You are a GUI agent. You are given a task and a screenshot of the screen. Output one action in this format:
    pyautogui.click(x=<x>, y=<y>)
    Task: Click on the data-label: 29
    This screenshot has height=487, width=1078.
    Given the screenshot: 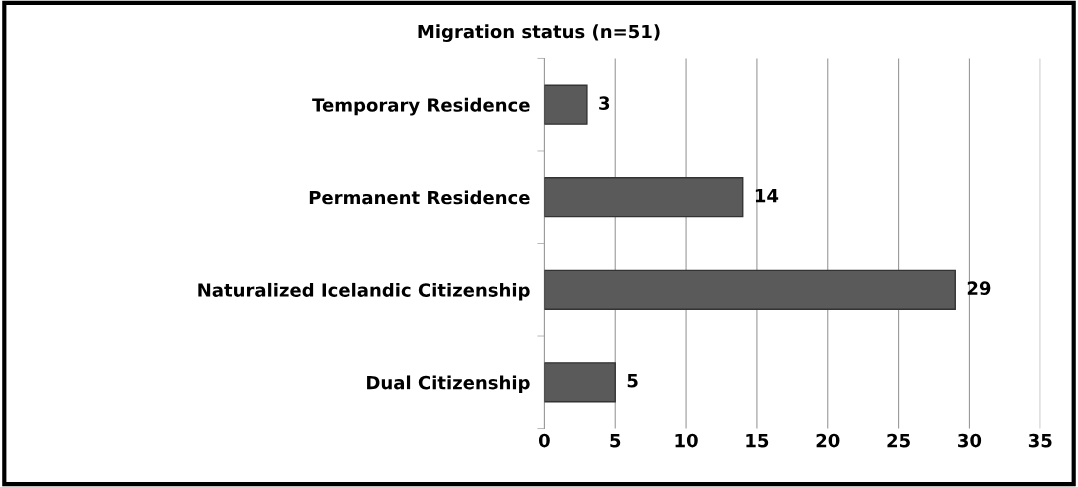 What is the action you would take?
    pyautogui.click(x=979, y=288)
    